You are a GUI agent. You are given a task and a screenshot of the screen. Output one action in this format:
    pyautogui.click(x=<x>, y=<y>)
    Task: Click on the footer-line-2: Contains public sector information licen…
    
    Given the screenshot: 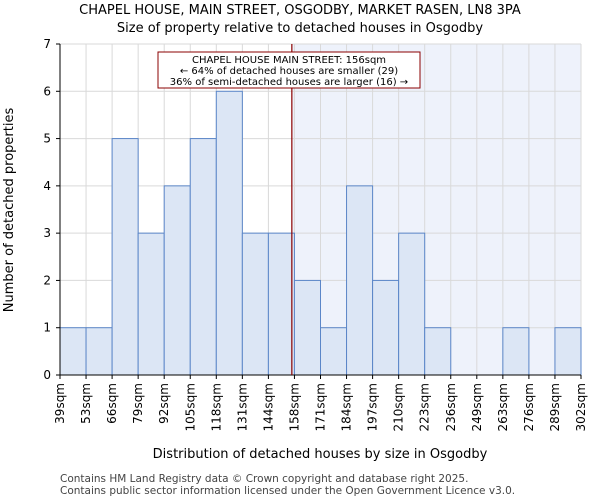 What is the action you would take?
    pyautogui.click(x=287, y=491)
    